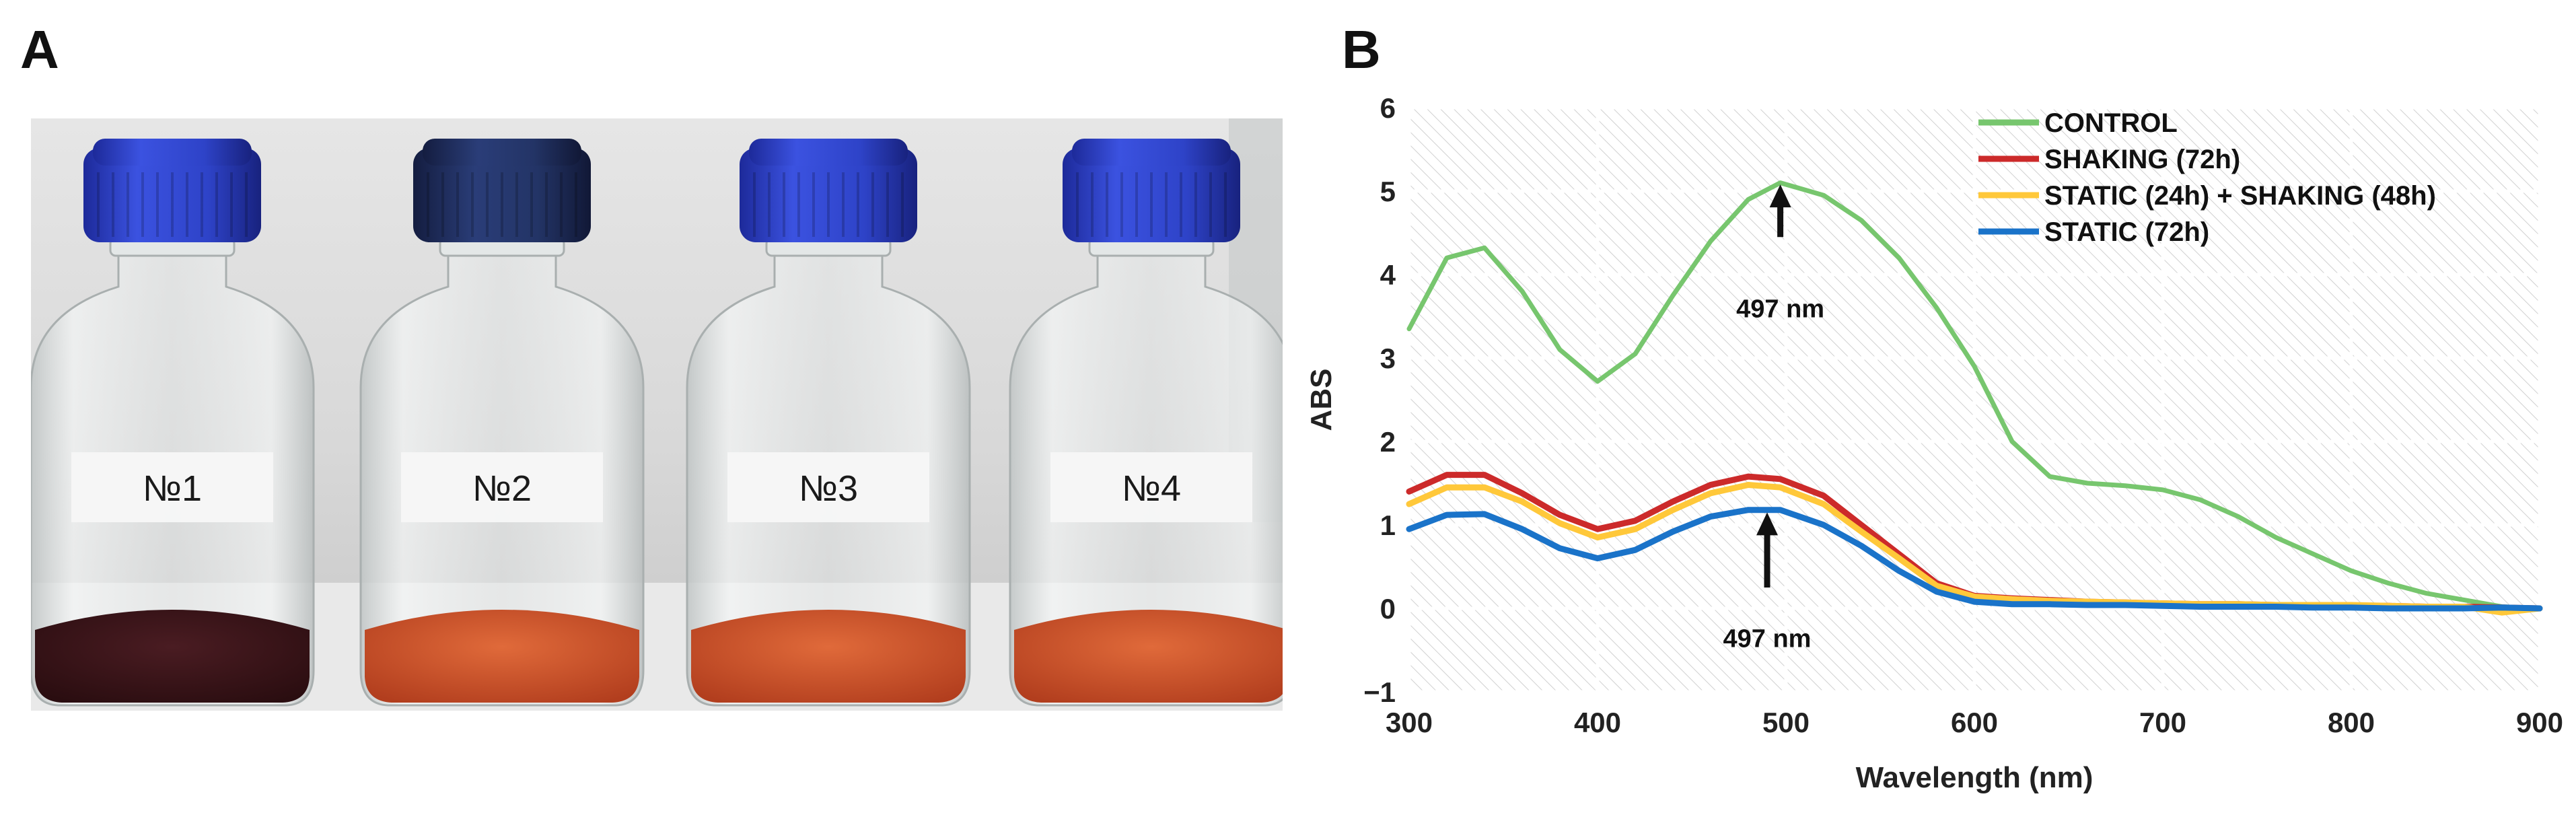 This screenshot has height=817, width=2576. I want to click on legend-entry: SHAKING (72h), so click(2142, 160).